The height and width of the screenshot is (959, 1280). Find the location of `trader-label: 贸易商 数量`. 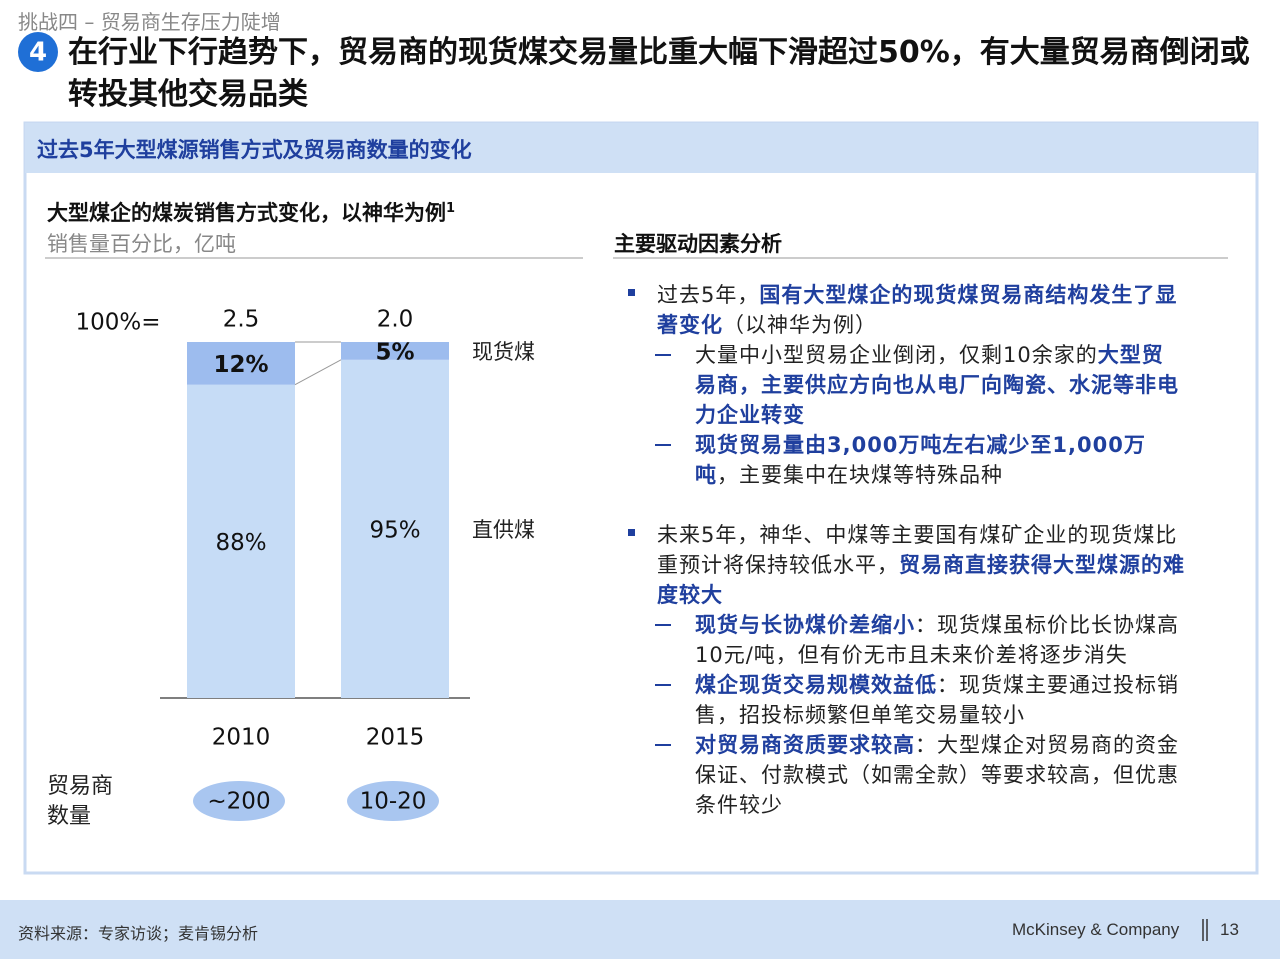

trader-label: 贸易商 数量 is located at coordinates (80, 802).